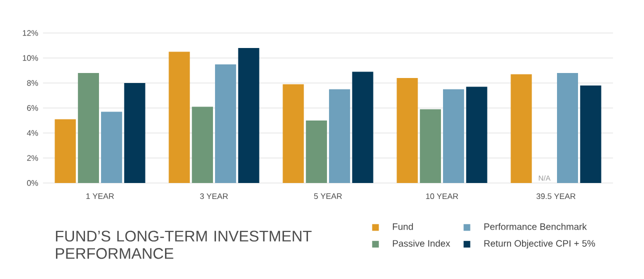 The image size is (644, 279). I want to click on x-tick-label: 3 YEAR, so click(214, 196).